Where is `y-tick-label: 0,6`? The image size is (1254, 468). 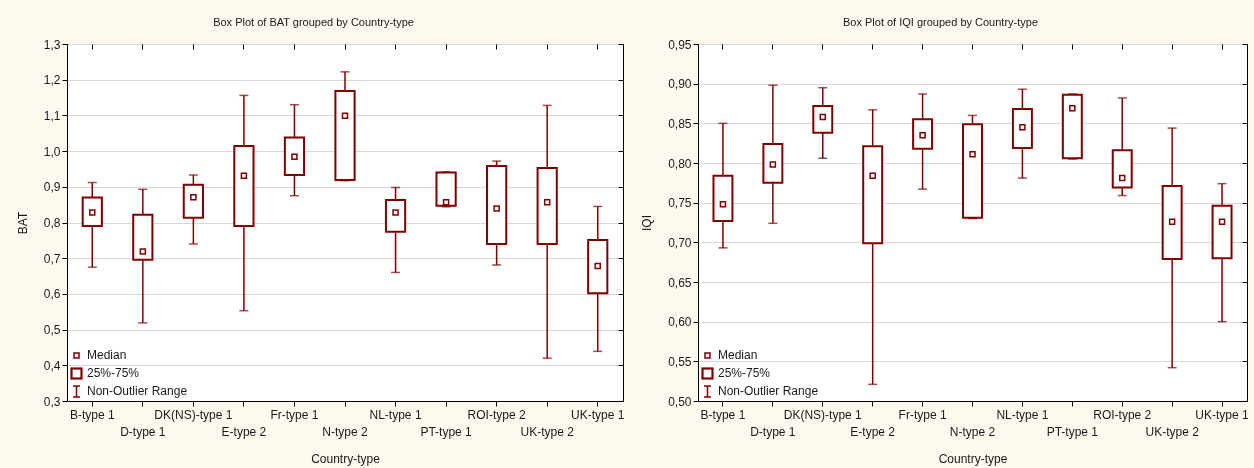 y-tick-label: 0,6 is located at coordinates (52, 294).